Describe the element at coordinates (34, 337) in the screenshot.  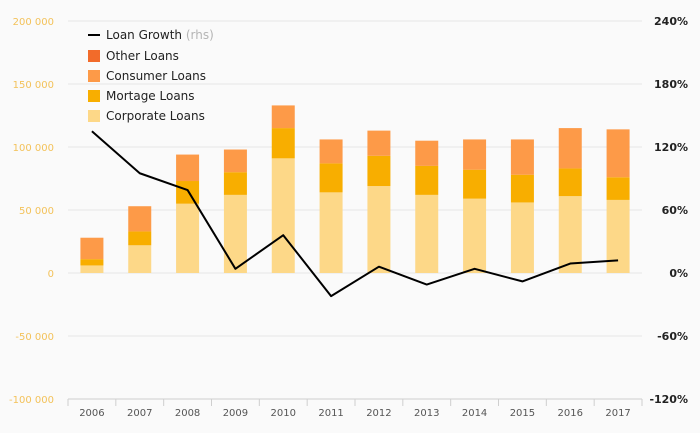
I see `y-left-tick-label: -50 000` at that location.